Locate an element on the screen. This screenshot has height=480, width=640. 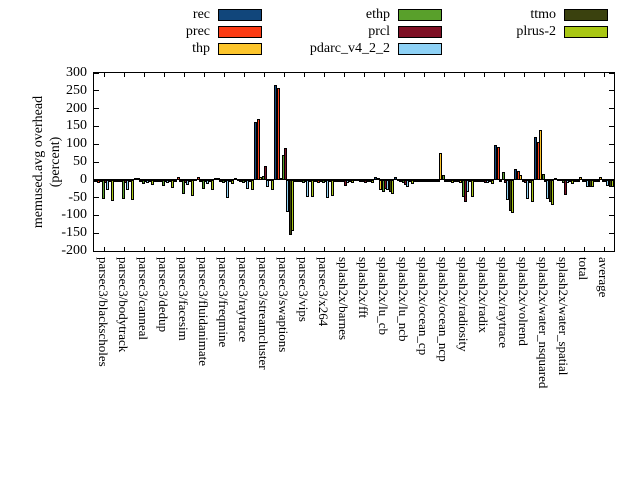
bar-prcl-splash2x/water_spatial is located at coordinates (565, 187).